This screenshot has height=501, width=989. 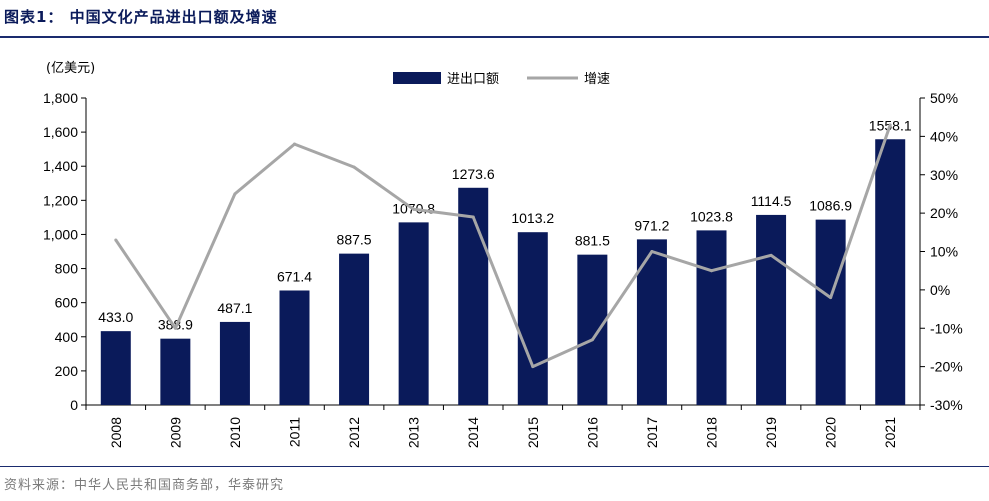 I want to click on x-tick-label: 2016, so click(x=592, y=432).